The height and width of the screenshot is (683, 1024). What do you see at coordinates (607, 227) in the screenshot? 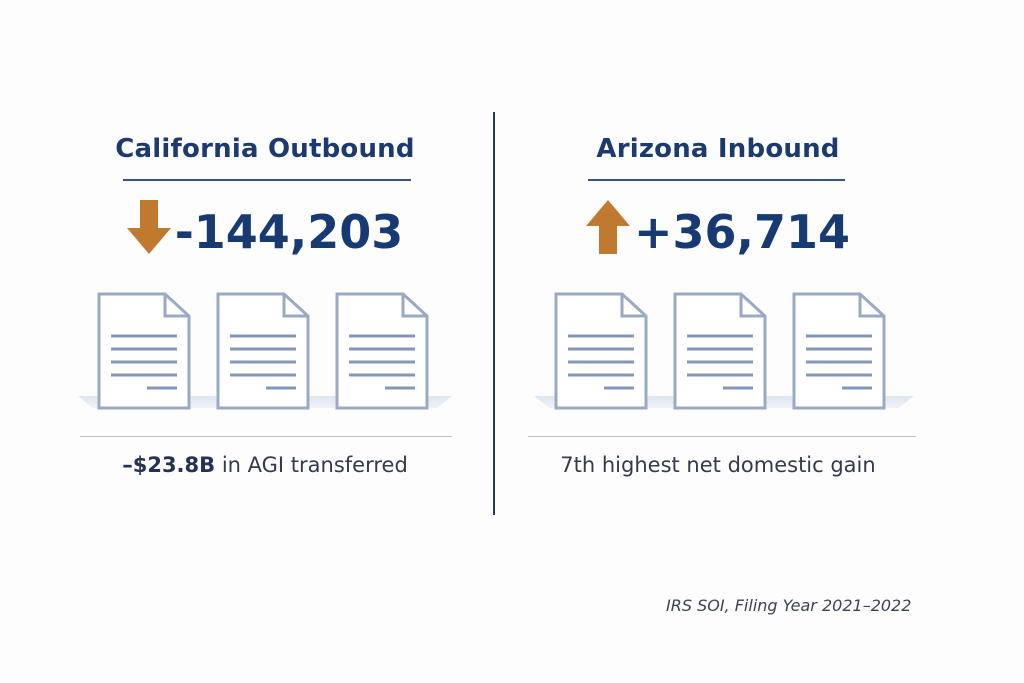
I see `arrow-up-icon` at bounding box center [607, 227].